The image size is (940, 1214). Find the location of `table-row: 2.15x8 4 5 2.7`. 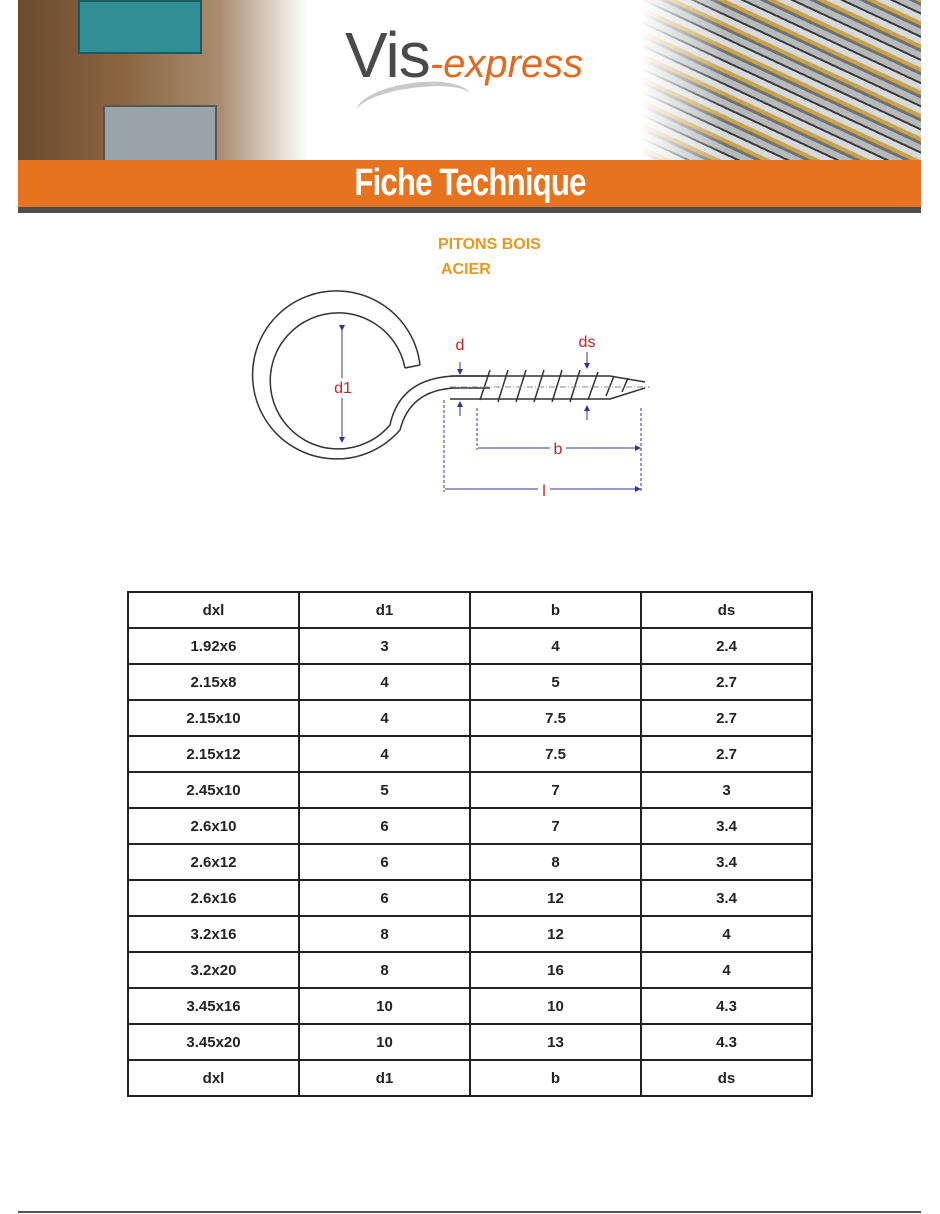

table-row: 2.15x8 4 5 2.7 is located at coordinates (470, 682).